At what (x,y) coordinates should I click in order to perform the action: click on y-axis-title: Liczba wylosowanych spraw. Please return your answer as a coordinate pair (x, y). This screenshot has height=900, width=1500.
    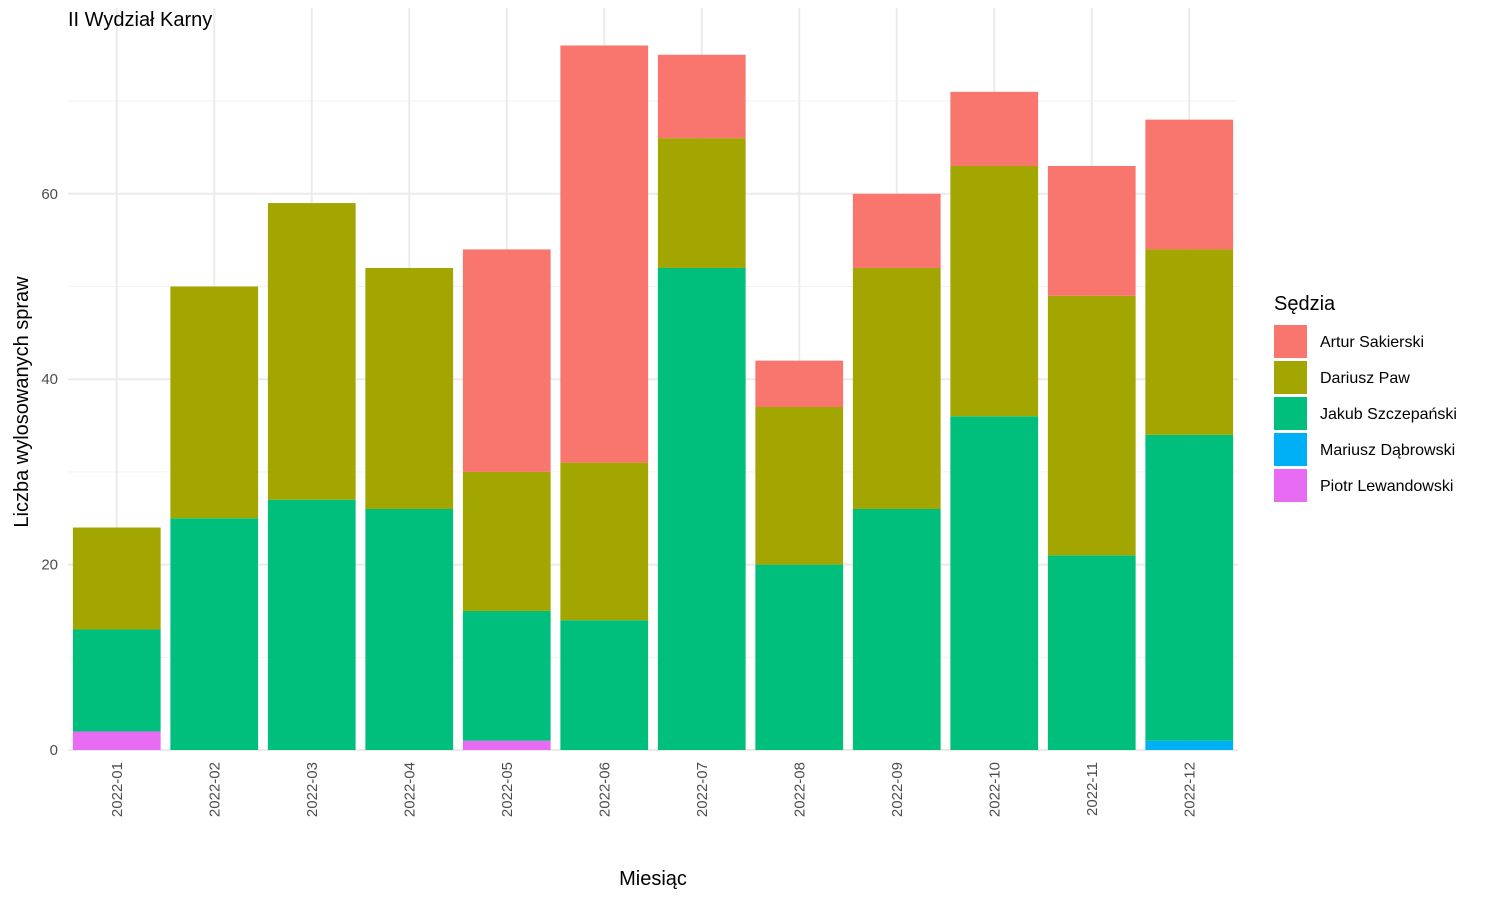
    Looking at the image, I should click on (22, 402).